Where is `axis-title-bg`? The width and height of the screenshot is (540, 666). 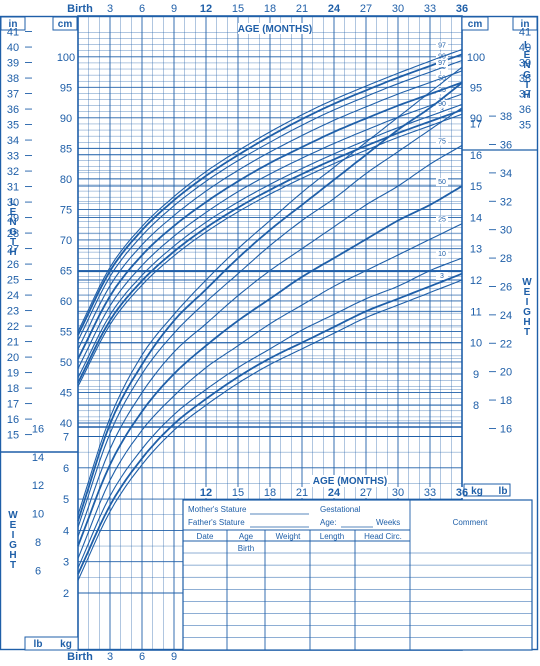
axis-title-bg is located at coordinates (275, 28).